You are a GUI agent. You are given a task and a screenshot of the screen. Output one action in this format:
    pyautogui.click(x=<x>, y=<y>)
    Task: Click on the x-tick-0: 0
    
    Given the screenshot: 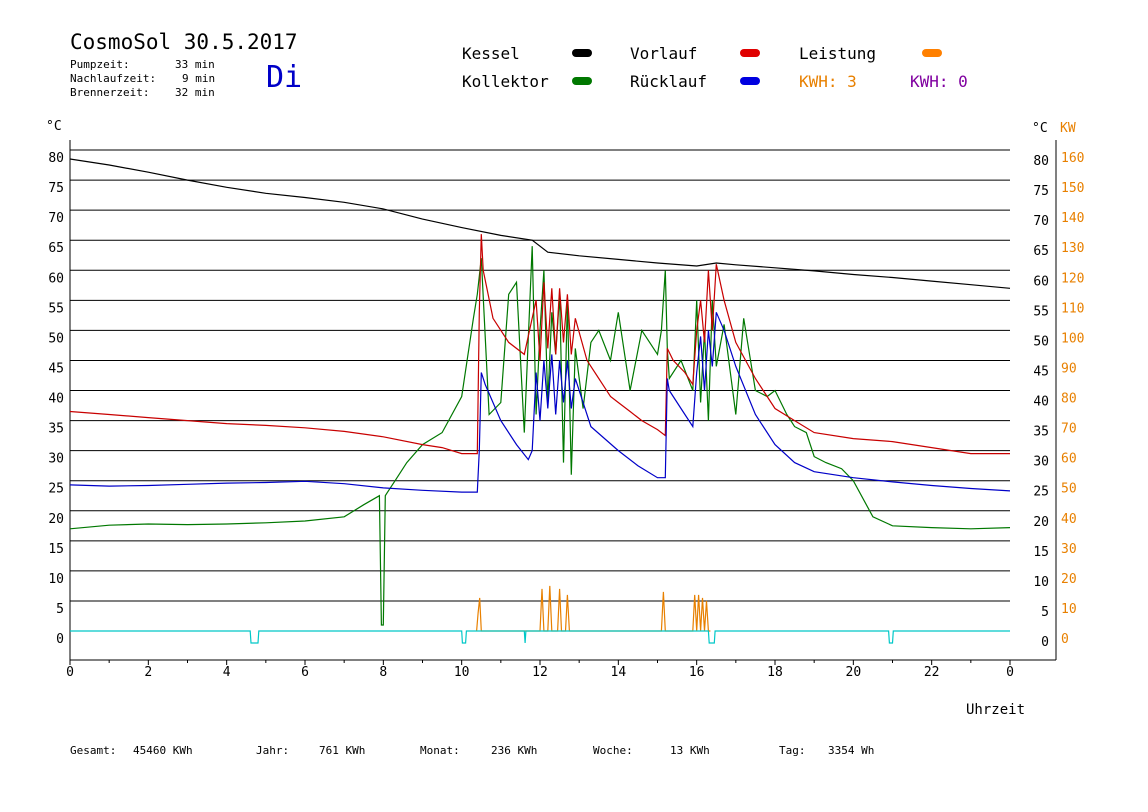 What is the action you would take?
    pyautogui.click(x=70, y=672)
    